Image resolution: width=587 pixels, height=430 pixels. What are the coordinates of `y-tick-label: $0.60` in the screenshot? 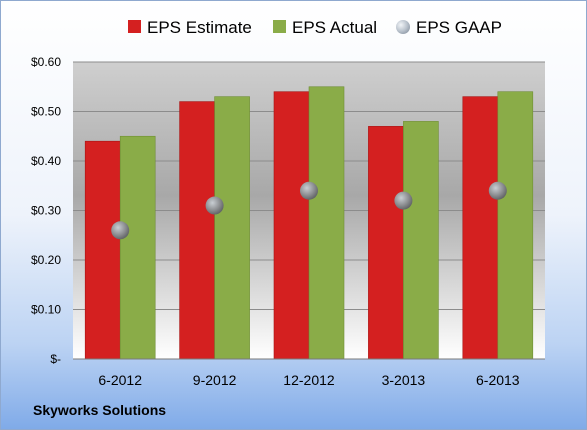 It's located at (46, 62).